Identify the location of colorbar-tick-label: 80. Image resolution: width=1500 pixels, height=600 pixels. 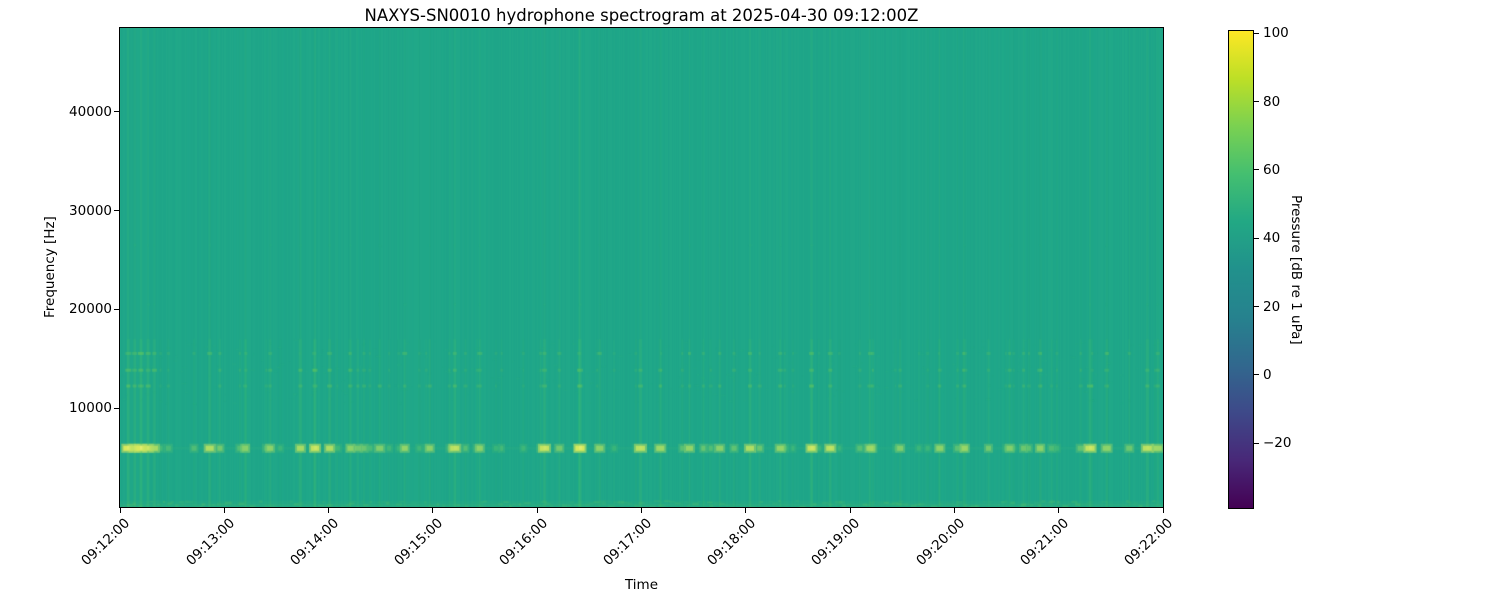
(1272, 101).